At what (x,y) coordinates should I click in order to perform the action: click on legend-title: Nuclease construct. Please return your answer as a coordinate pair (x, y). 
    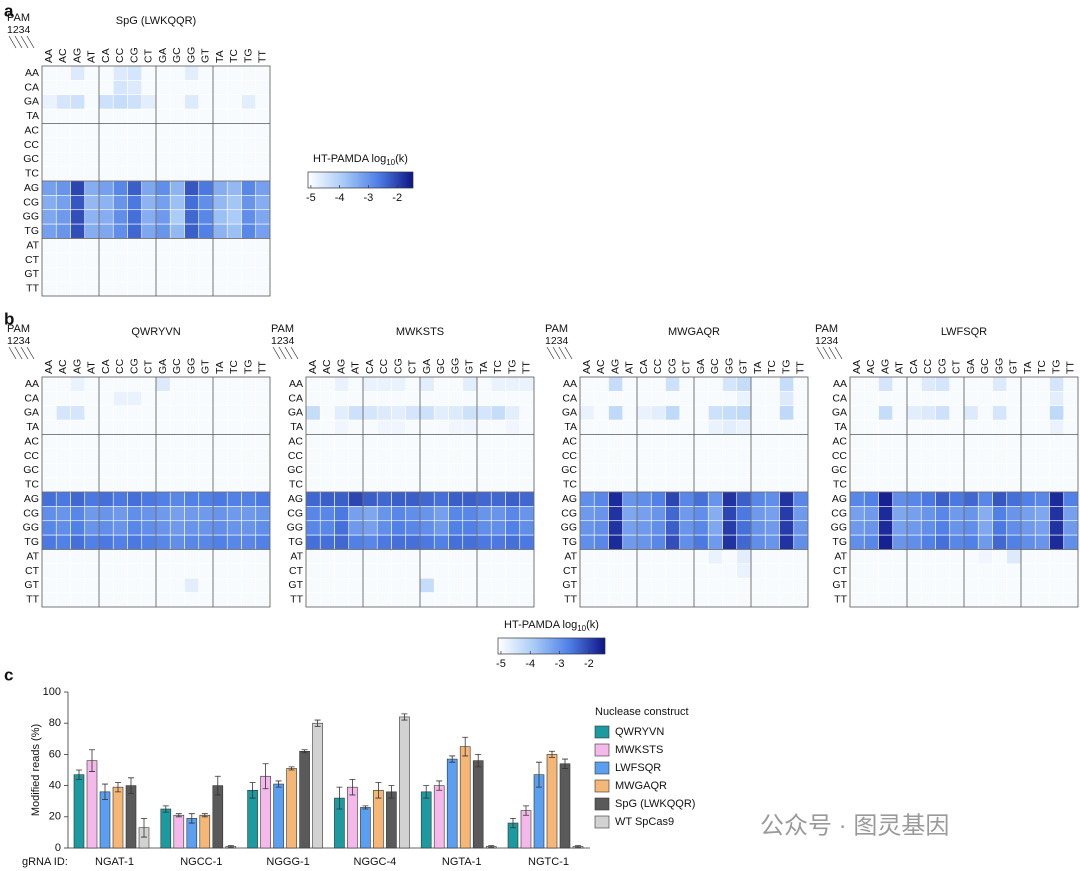
    Looking at the image, I should click on (642, 712).